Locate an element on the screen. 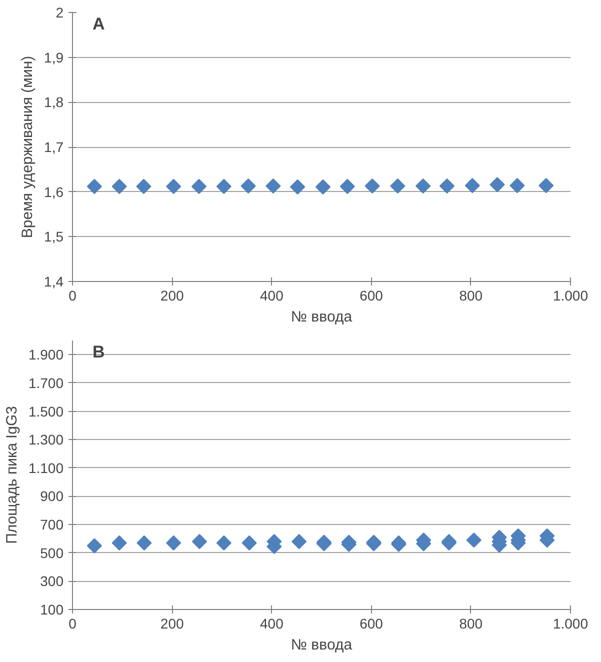 The width and height of the screenshot is (601, 662). y-tick-label: 1,4 is located at coordinates (54, 282).